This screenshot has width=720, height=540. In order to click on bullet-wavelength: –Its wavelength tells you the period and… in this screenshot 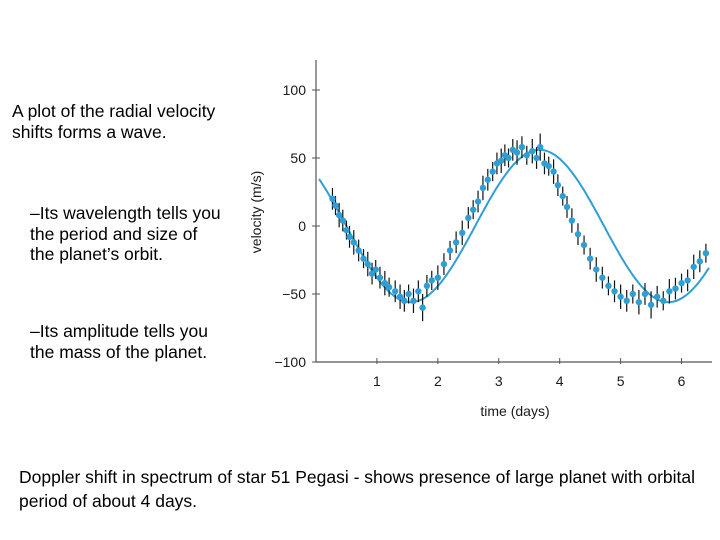, I will do `click(125, 233)`.